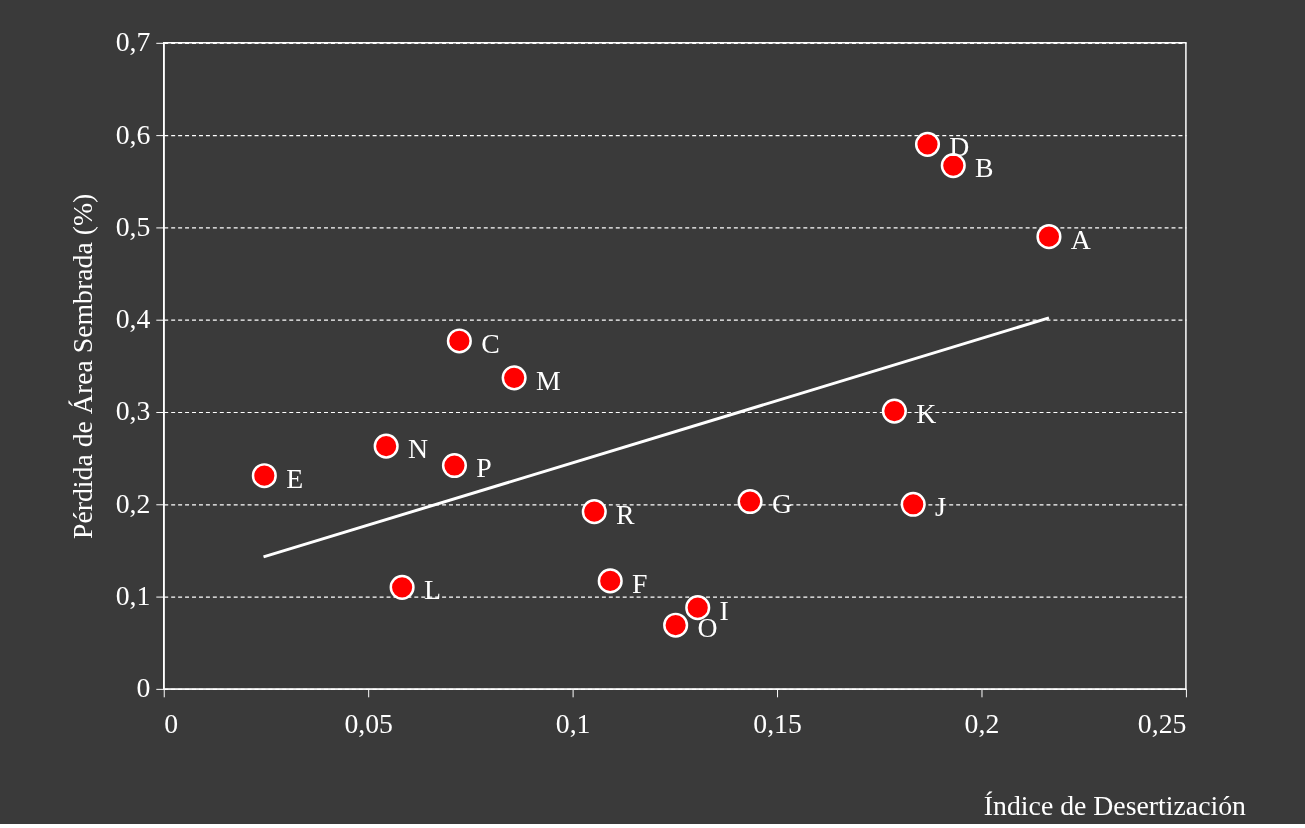 This screenshot has height=828, width=1305. I want to click on annotation: C, so click(490, 343).